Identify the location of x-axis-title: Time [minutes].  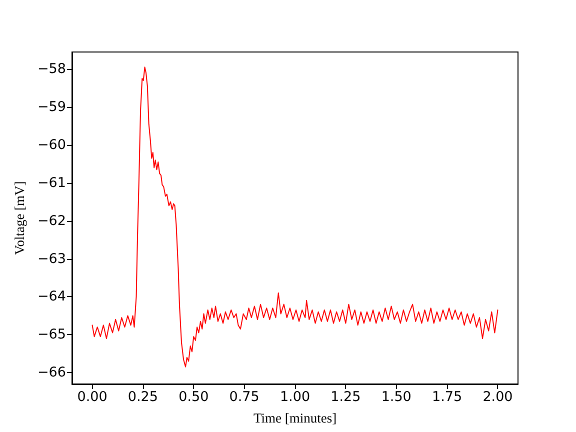
(295, 418).